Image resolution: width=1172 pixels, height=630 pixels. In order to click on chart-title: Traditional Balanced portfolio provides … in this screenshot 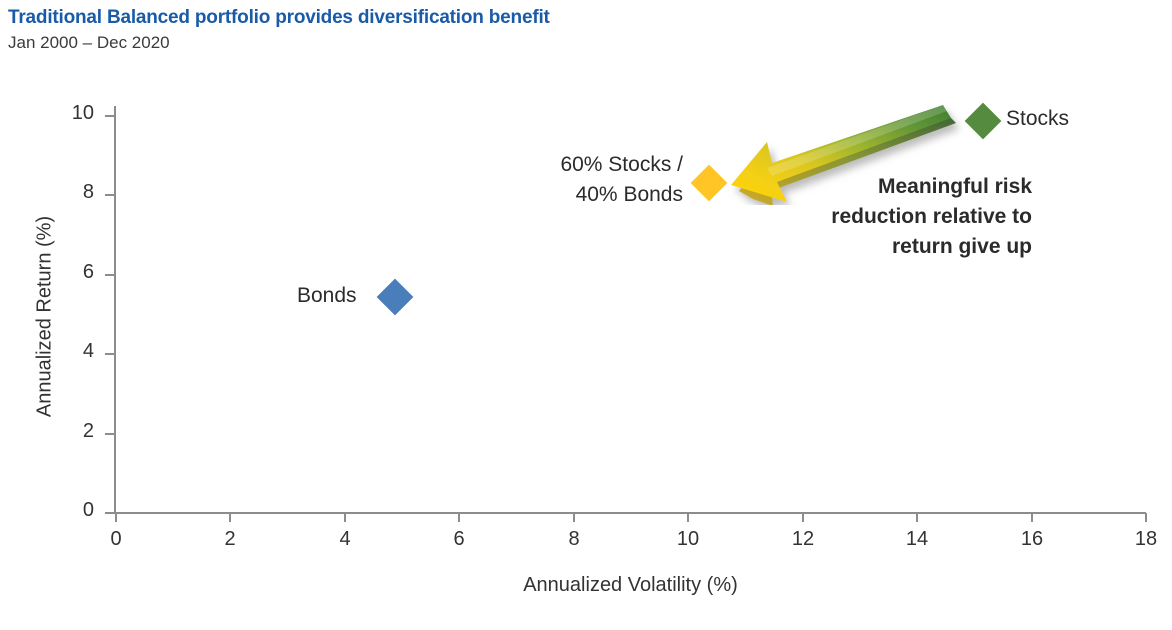, I will do `click(279, 17)`.